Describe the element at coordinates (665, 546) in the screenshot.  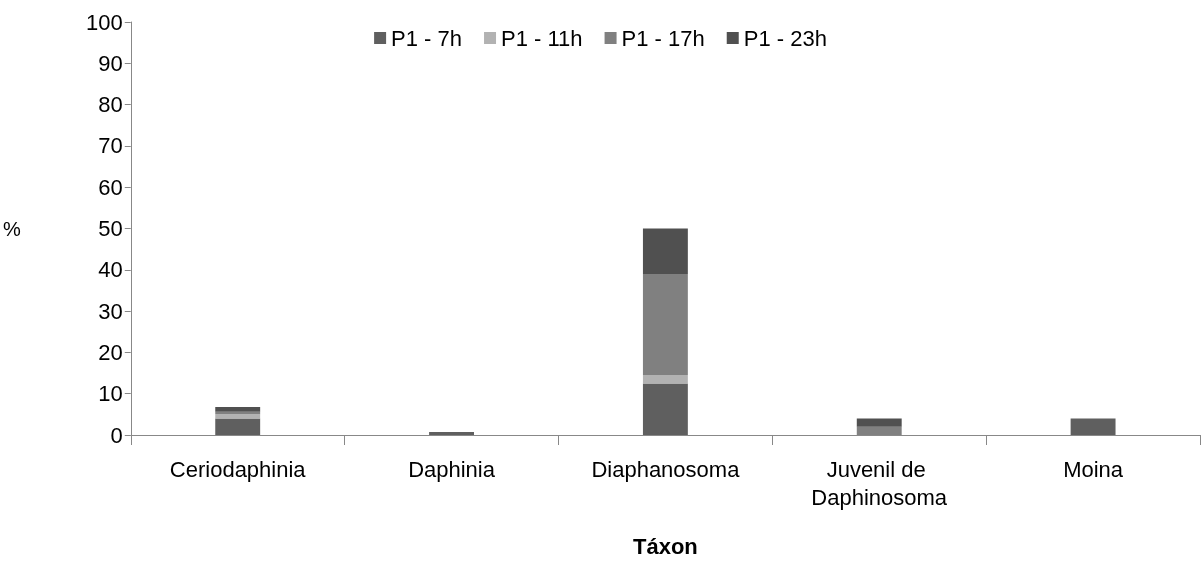
I see `x-axis-title: Táxon` at that location.